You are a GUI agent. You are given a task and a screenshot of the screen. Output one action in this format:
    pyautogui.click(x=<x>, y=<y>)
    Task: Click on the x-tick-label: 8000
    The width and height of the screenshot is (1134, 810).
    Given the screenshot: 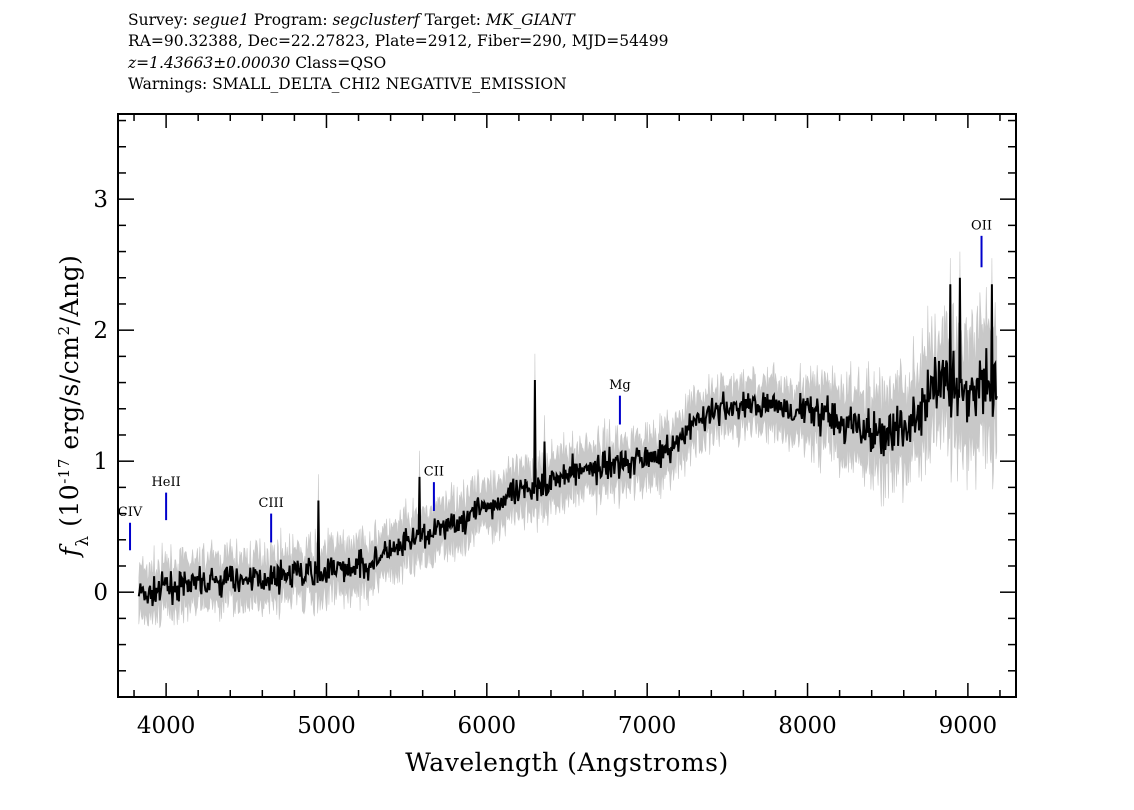 What is the action you would take?
    pyautogui.click(x=807, y=726)
    